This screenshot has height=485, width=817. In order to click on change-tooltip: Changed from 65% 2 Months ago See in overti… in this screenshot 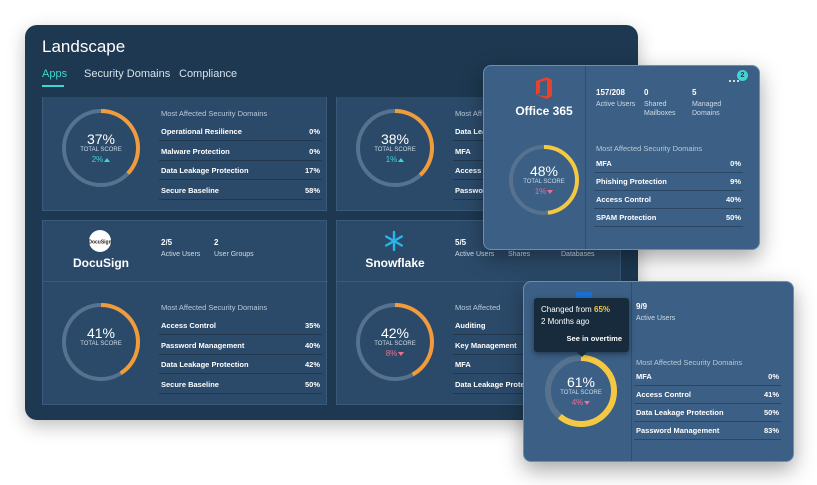, I will do `click(581, 327)`.